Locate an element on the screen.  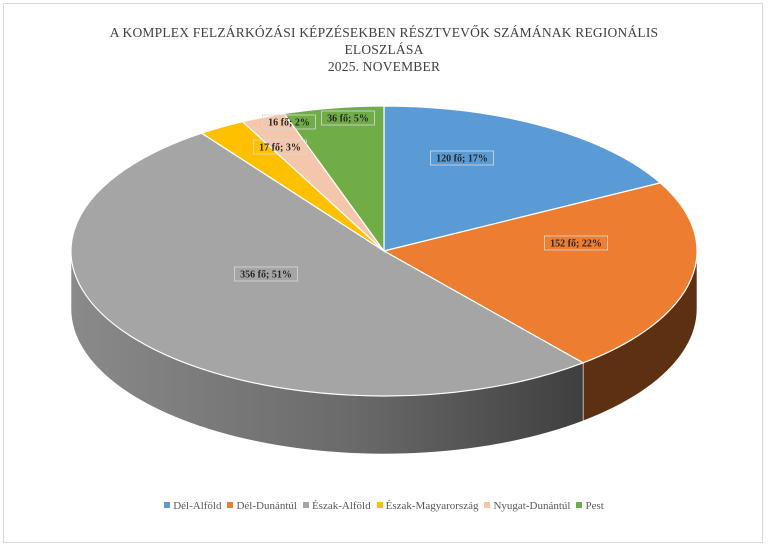
data-label--szak-alf-ld: 356 fő; 51% is located at coordinates (265, 274).